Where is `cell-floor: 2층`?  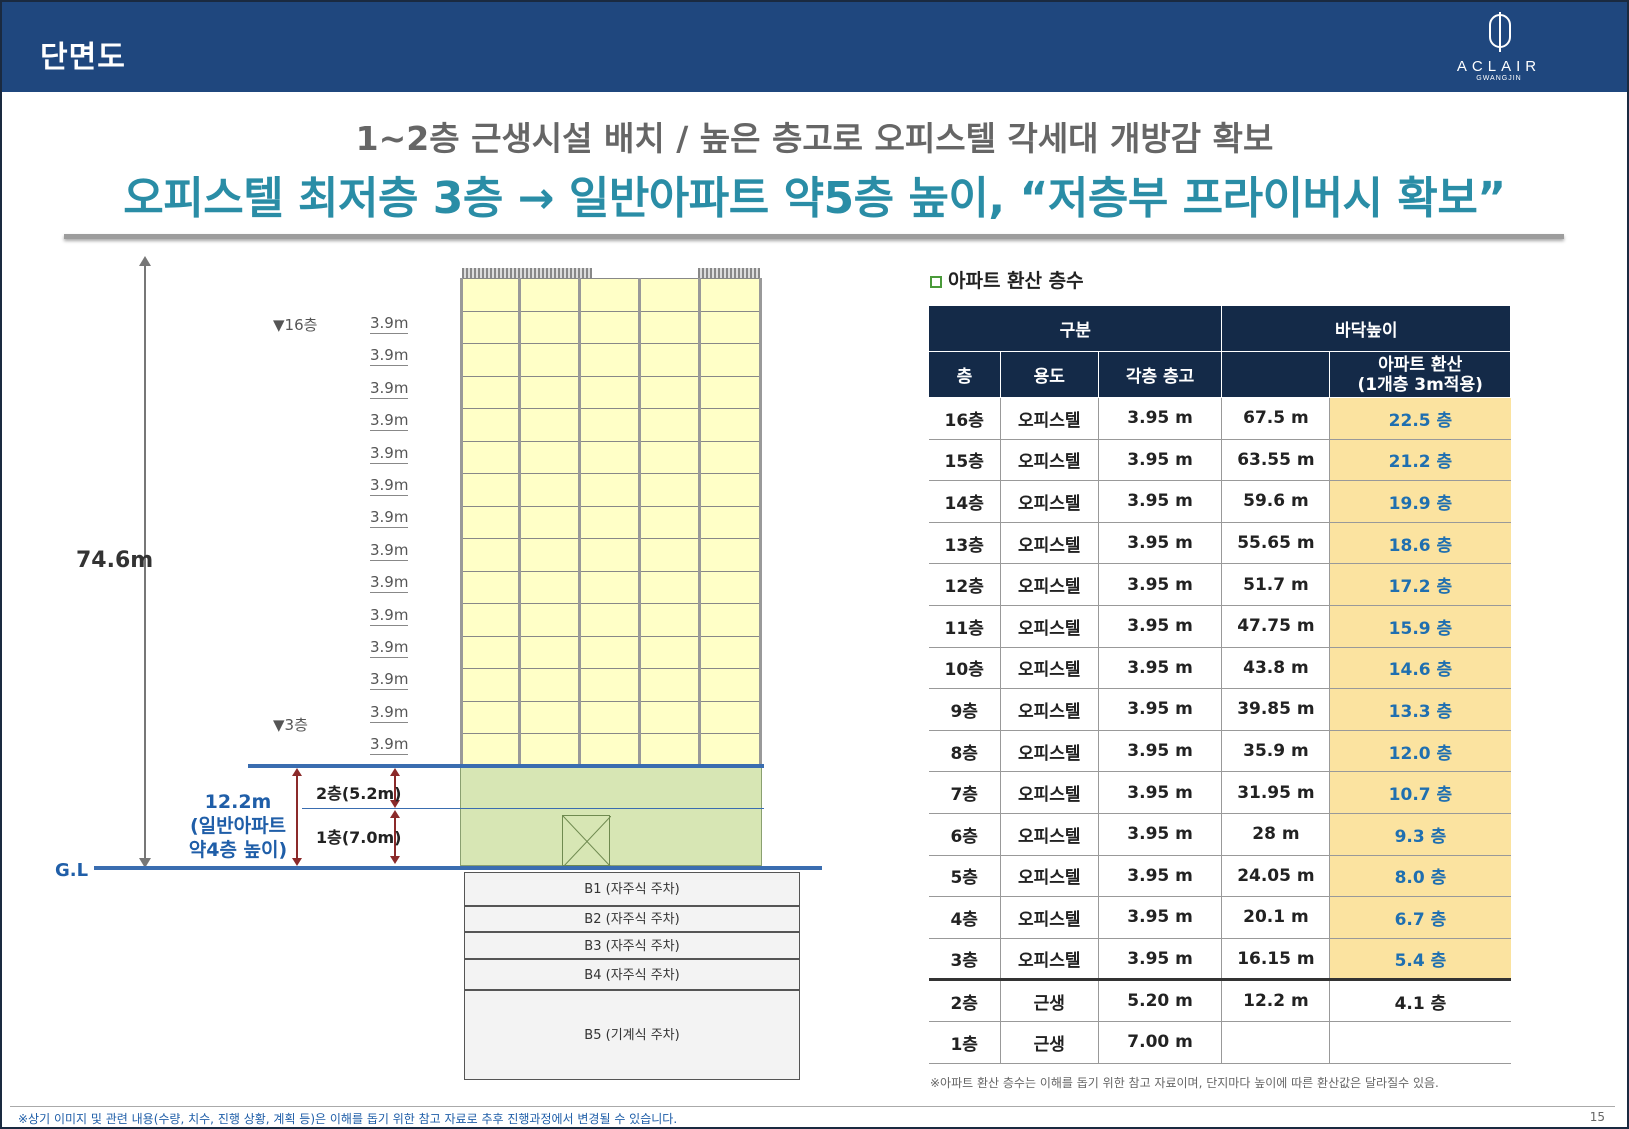
cell-floor: 2층 is located at coordinates (964, 1000).